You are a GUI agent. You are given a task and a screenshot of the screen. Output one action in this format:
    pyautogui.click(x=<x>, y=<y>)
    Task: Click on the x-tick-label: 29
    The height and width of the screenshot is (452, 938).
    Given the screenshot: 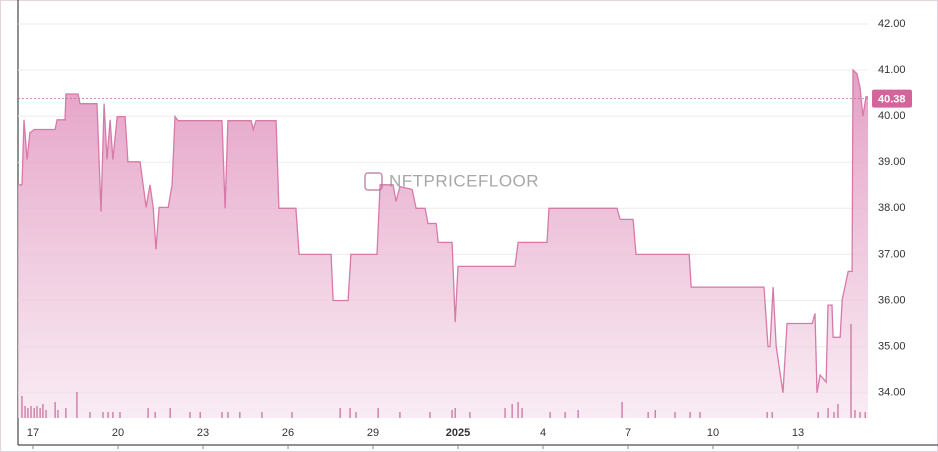 What is the action you would take?
    pyautogui.click(x=373, y=433)
    